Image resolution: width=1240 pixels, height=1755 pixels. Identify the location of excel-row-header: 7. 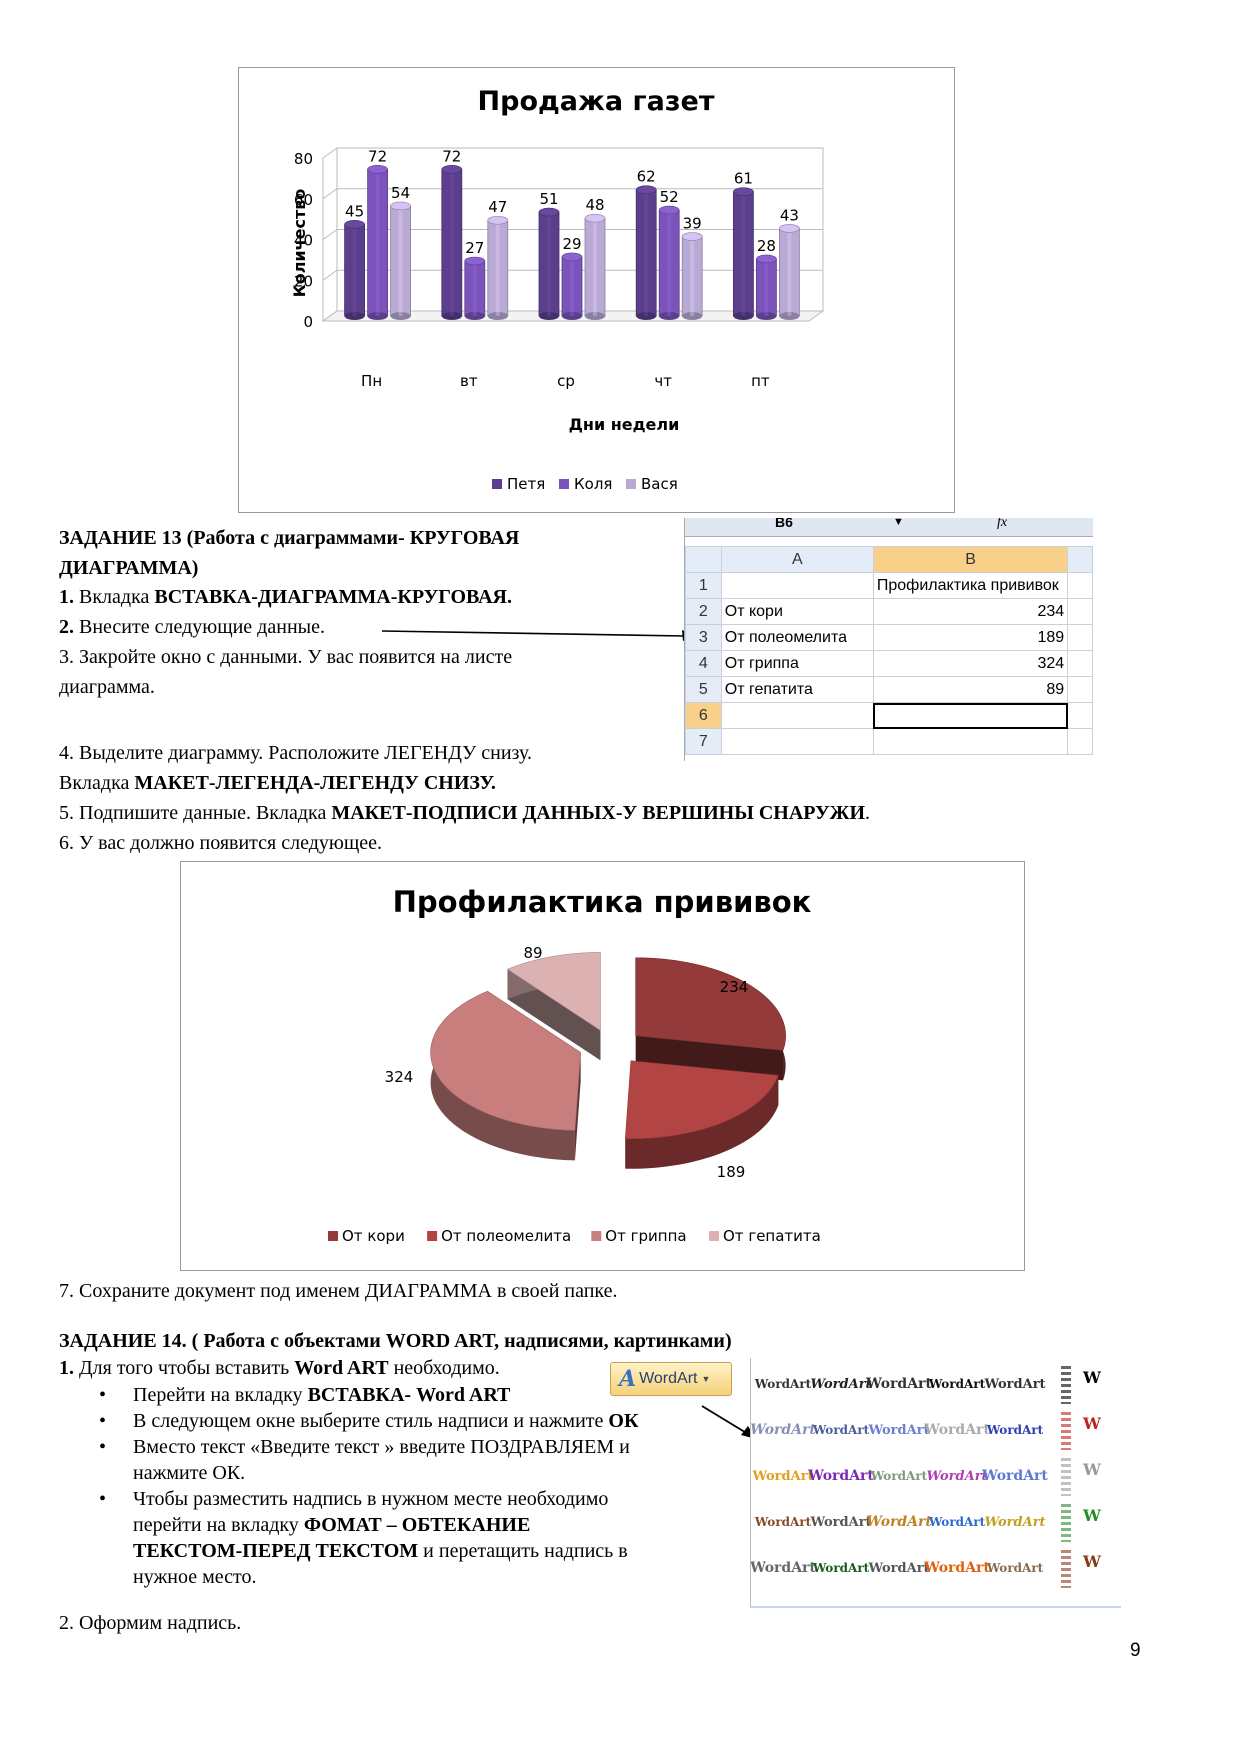
(703, 741).